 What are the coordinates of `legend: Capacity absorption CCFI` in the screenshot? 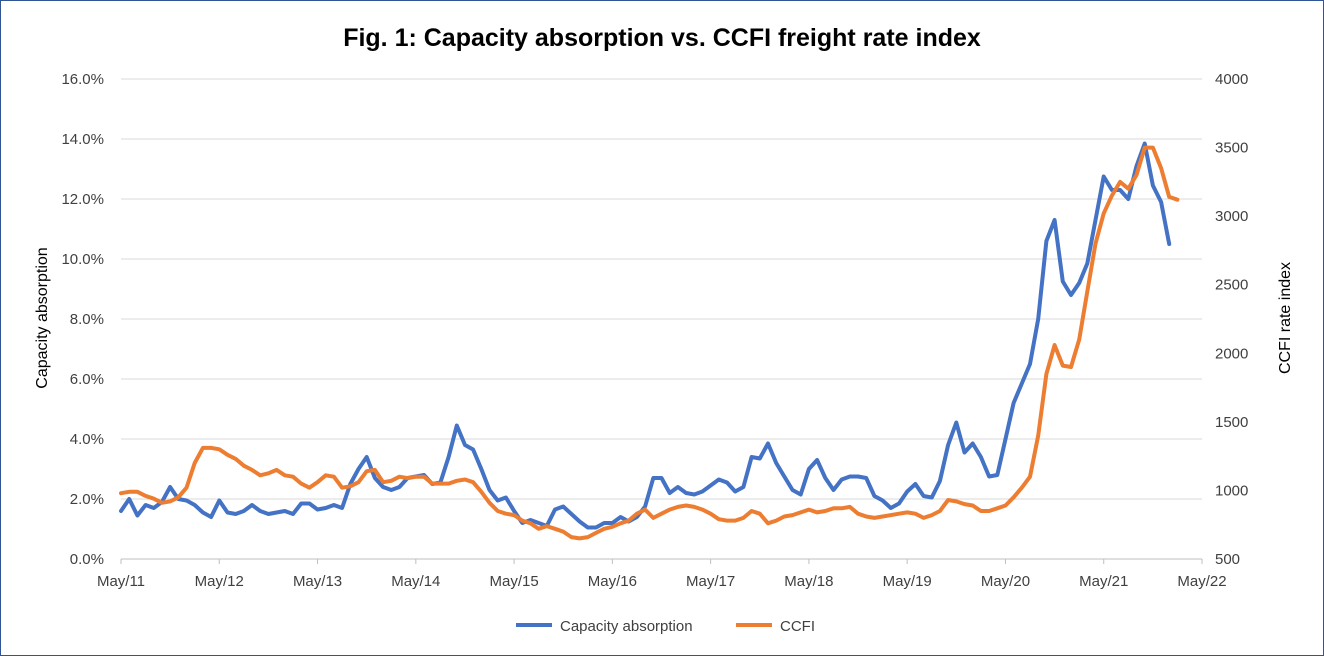 It's located at (665, 626).